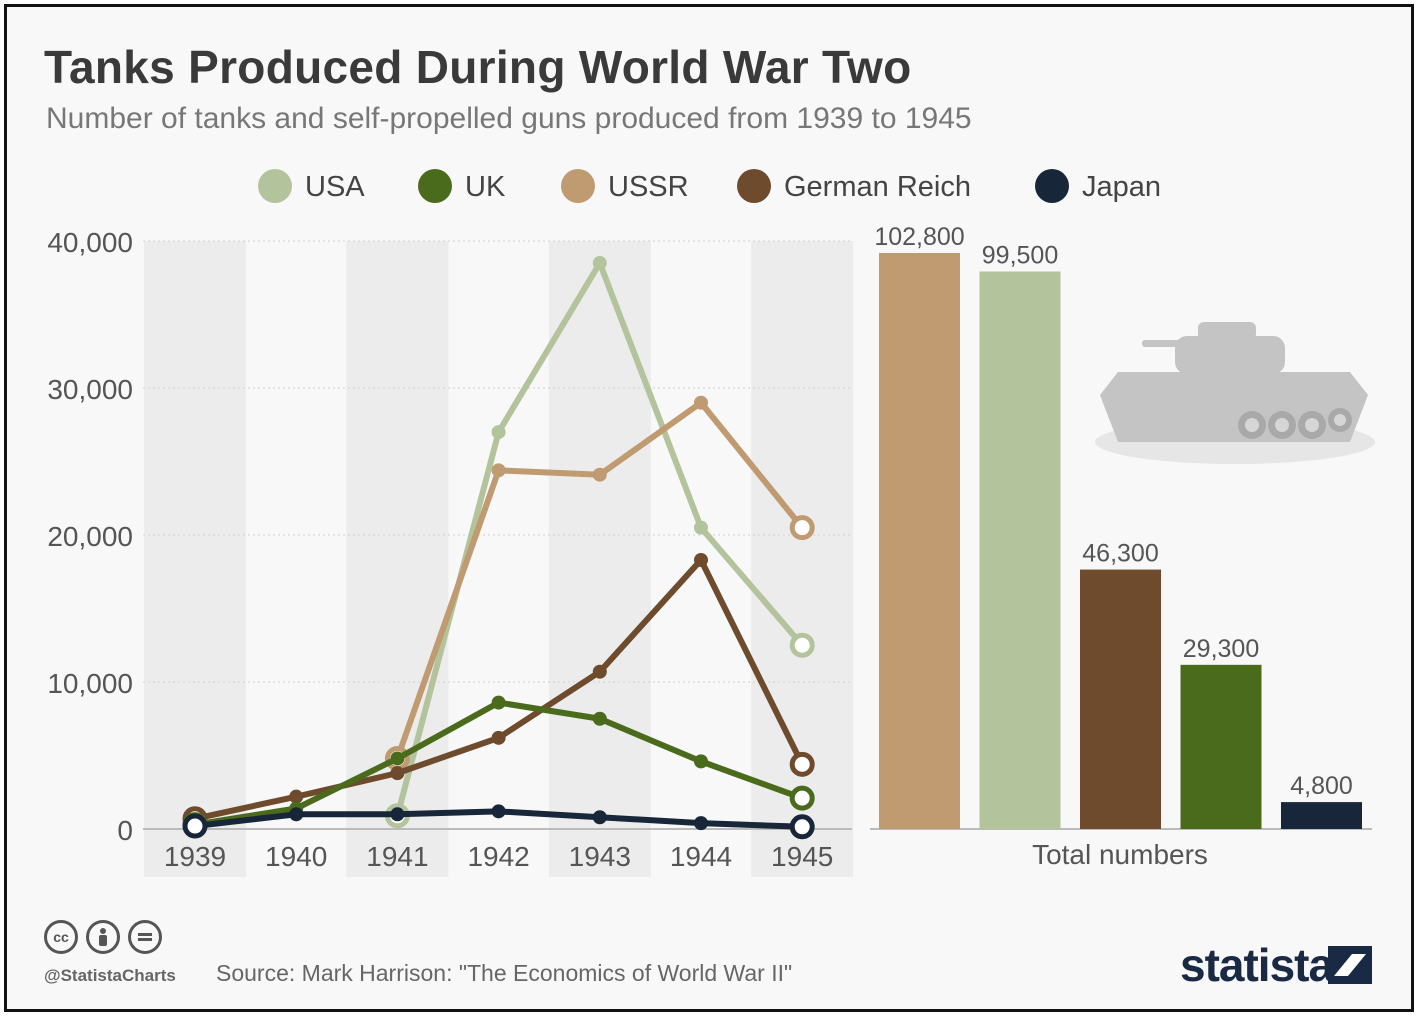  I want to click on legend-item: USSR, so click(625, 186).